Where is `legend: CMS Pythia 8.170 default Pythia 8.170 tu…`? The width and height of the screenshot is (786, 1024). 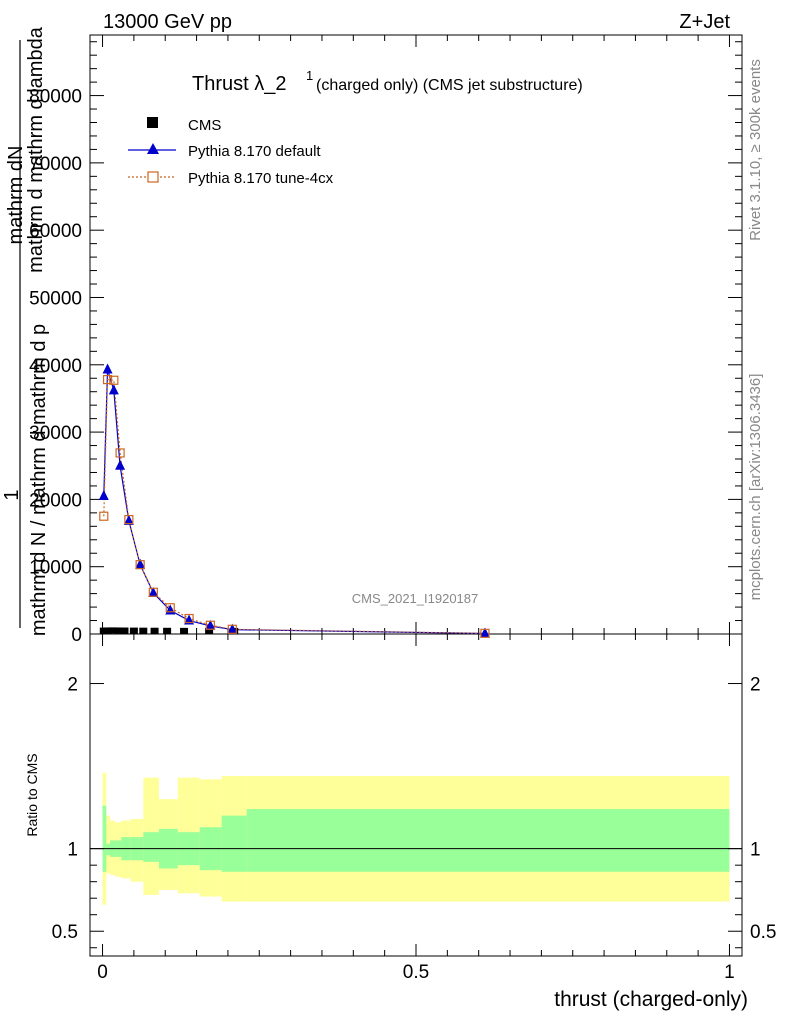
legend: CMS Pythia 8.170 default Pythia 8.170 tu… is located at coordinates (231, 152).